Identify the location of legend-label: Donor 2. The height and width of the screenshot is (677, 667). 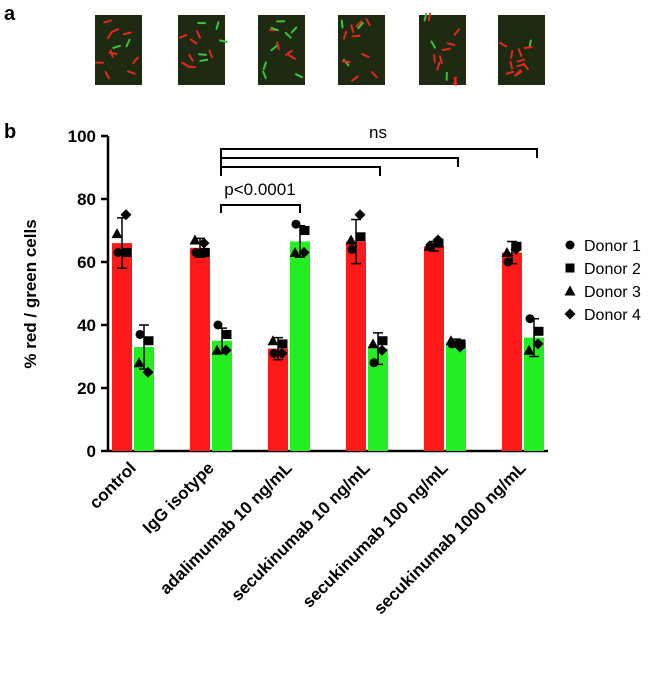
(612, 269).